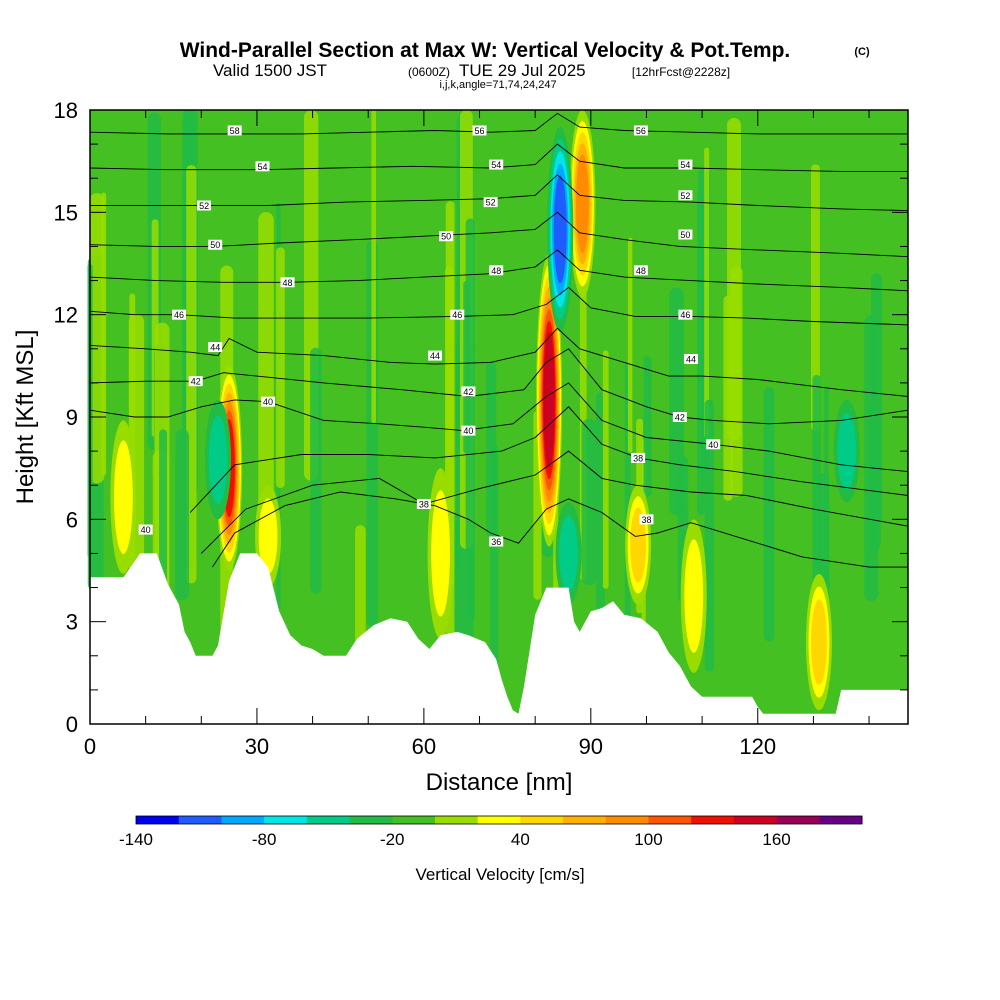 This screenshot has height=1000, width=1000. I want to click on colorbar-tick-label: -140, so click(136, 839).